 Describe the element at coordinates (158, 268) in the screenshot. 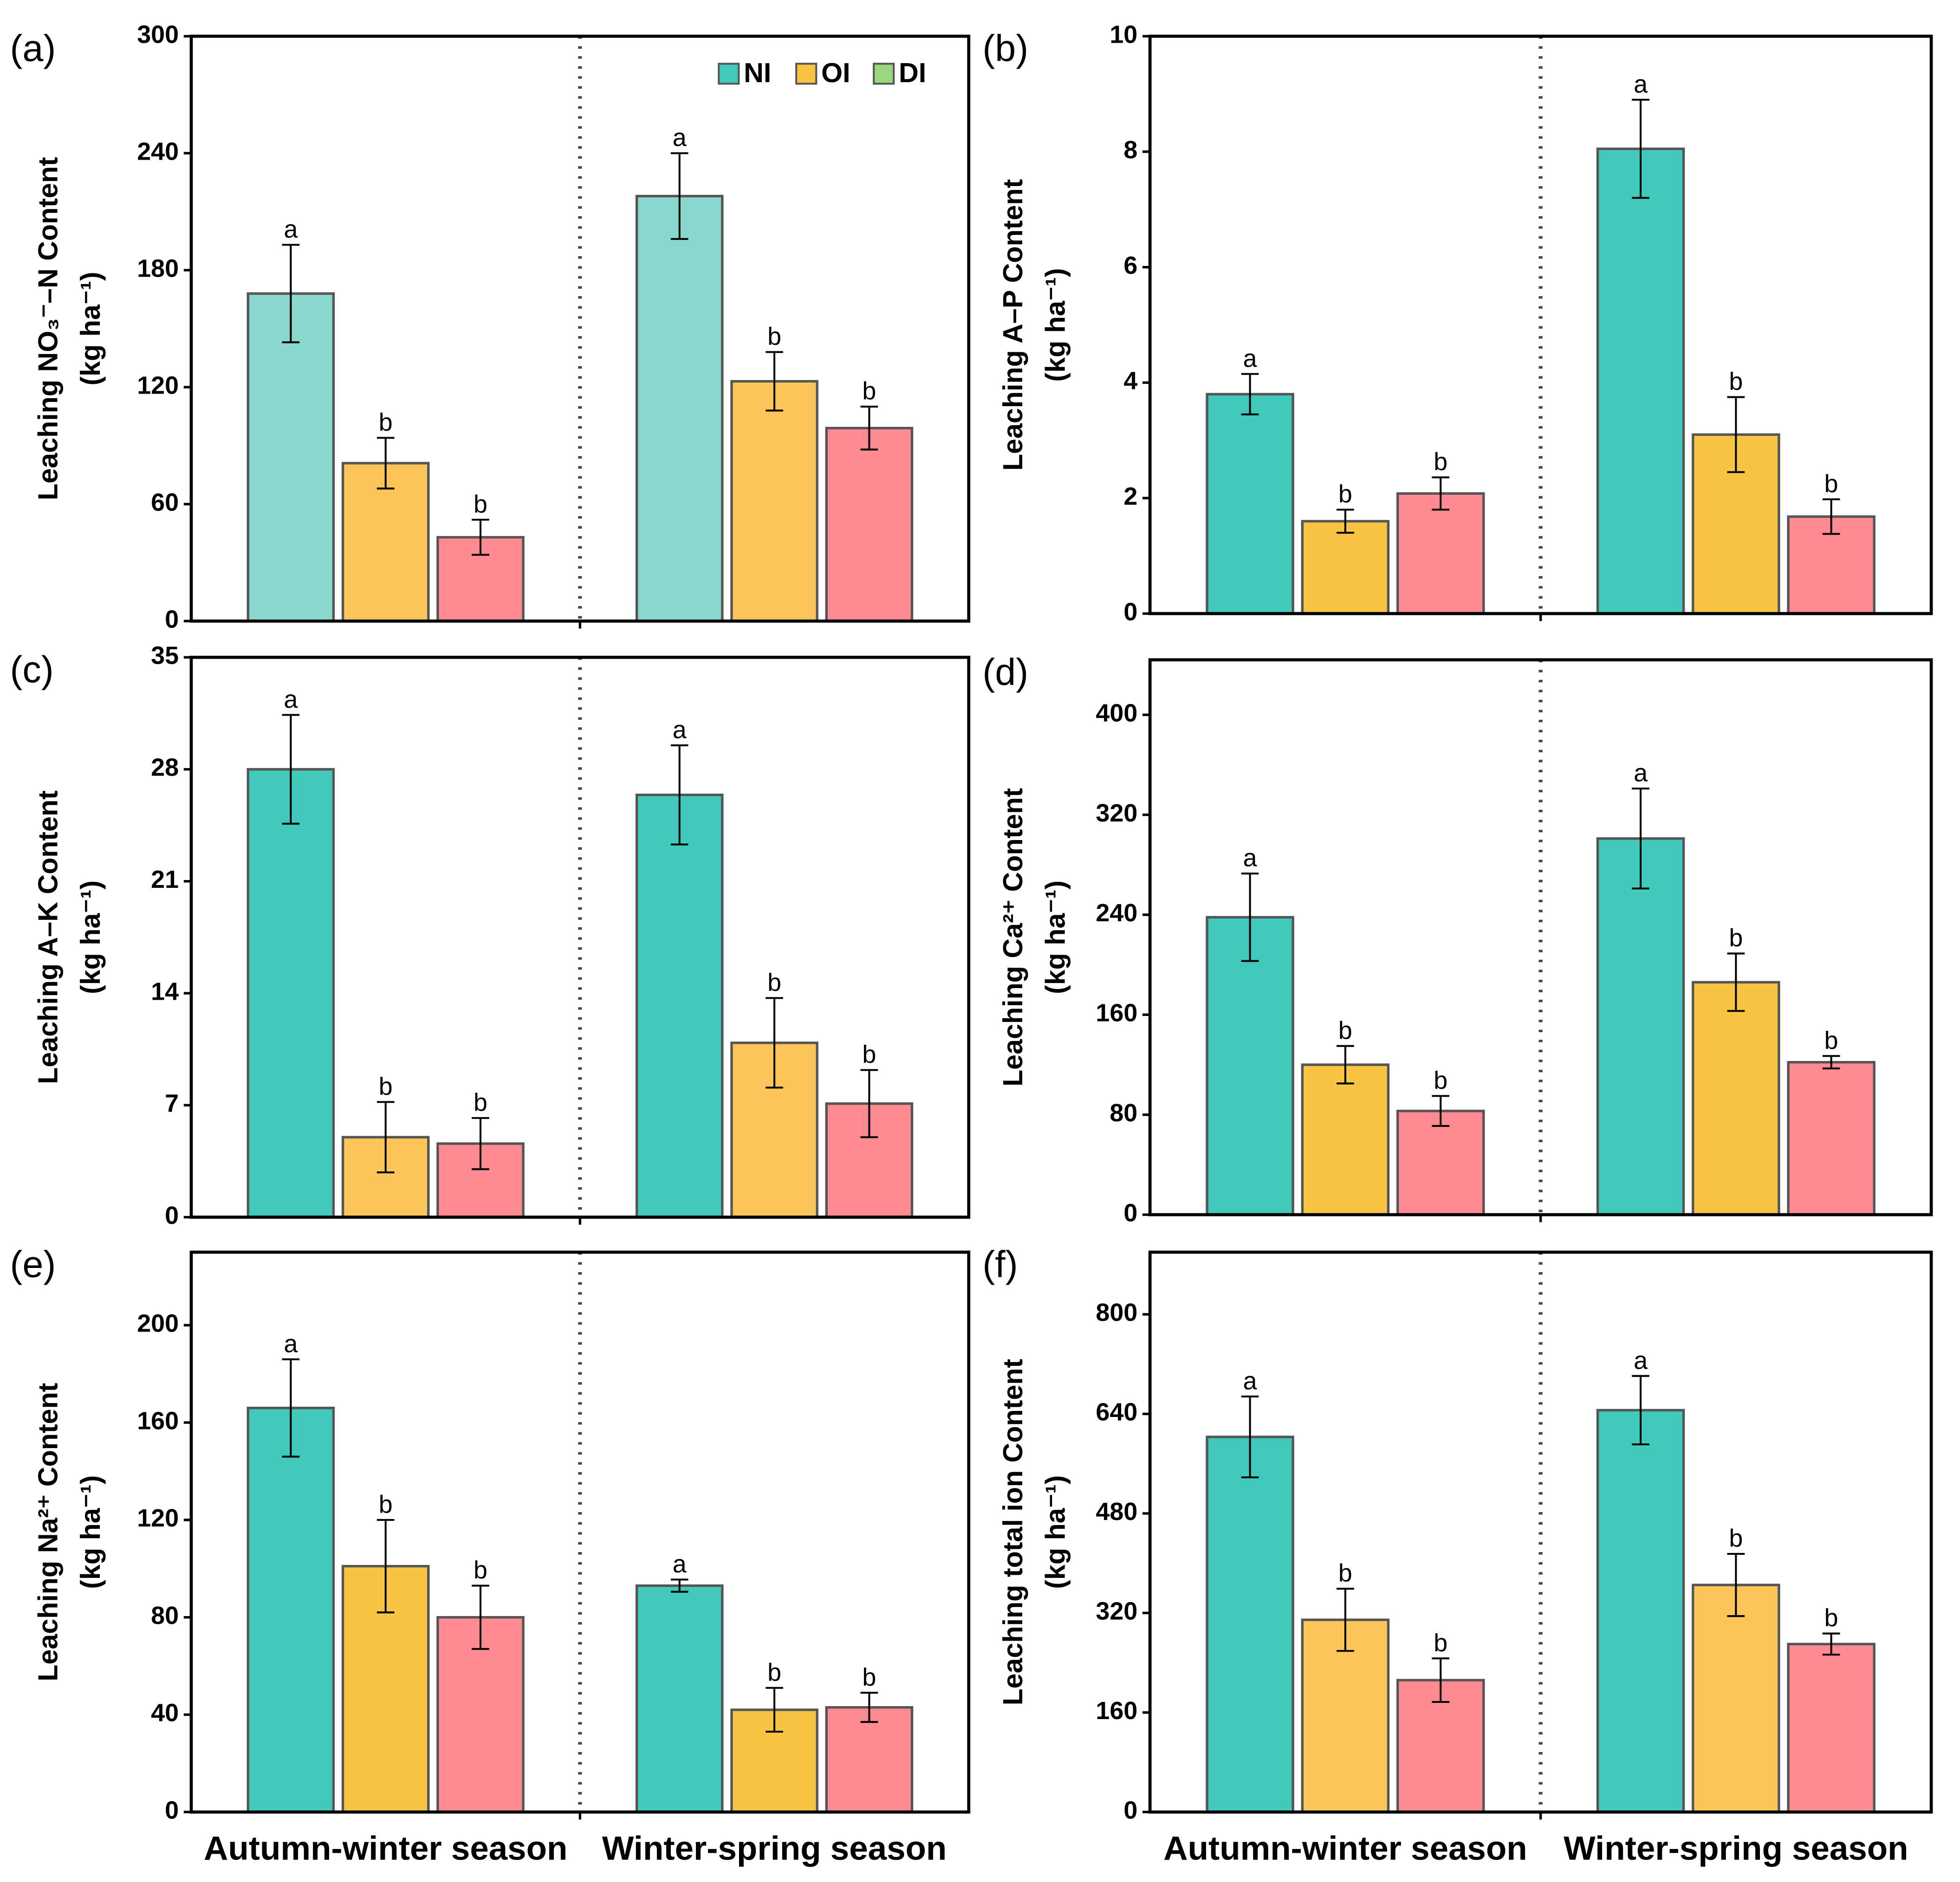

I see `y-tick-label: 180` at that location.